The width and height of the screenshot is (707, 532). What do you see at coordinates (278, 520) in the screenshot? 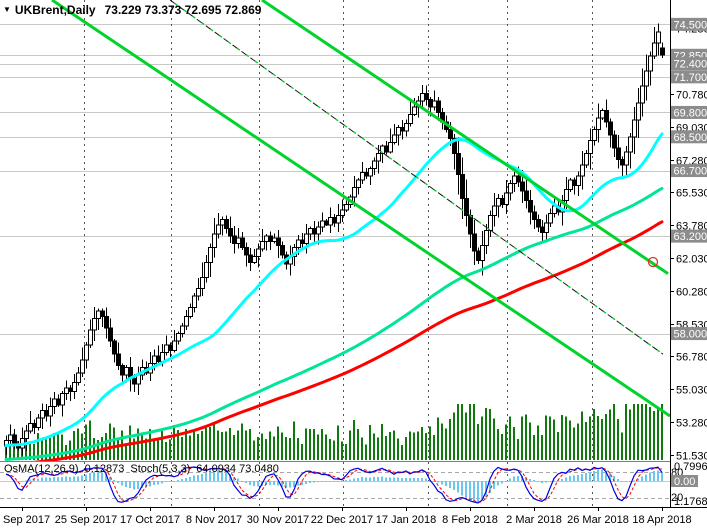
I see `svg-text: 30 Nov 2017` at bounding box center [278, 520].